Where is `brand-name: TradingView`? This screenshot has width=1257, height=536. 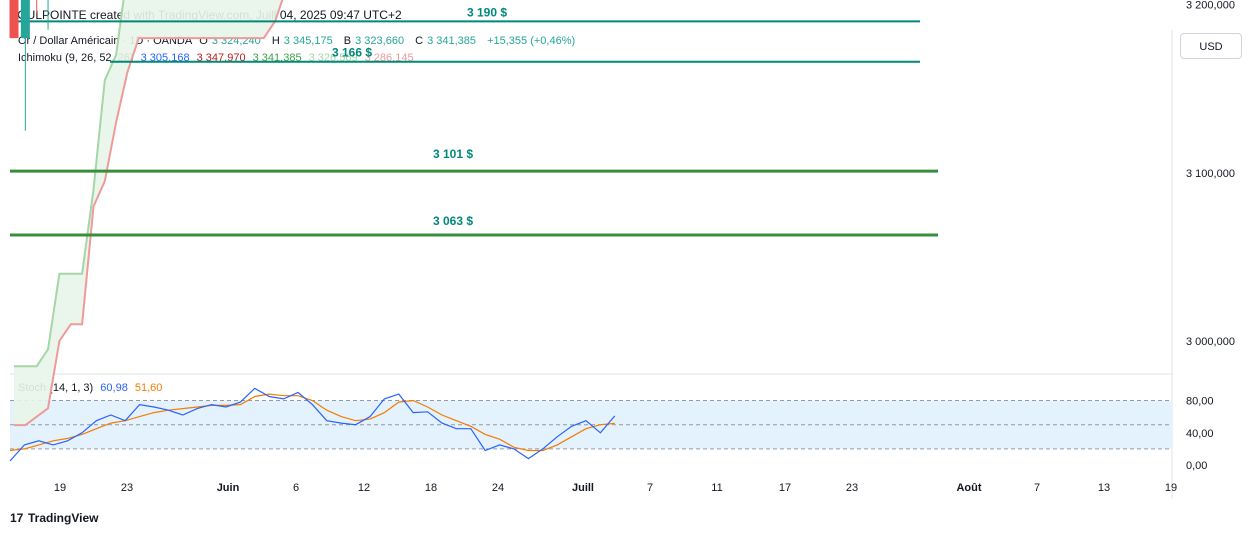
brand-name: TradingView is located at coordinates (63, 518).